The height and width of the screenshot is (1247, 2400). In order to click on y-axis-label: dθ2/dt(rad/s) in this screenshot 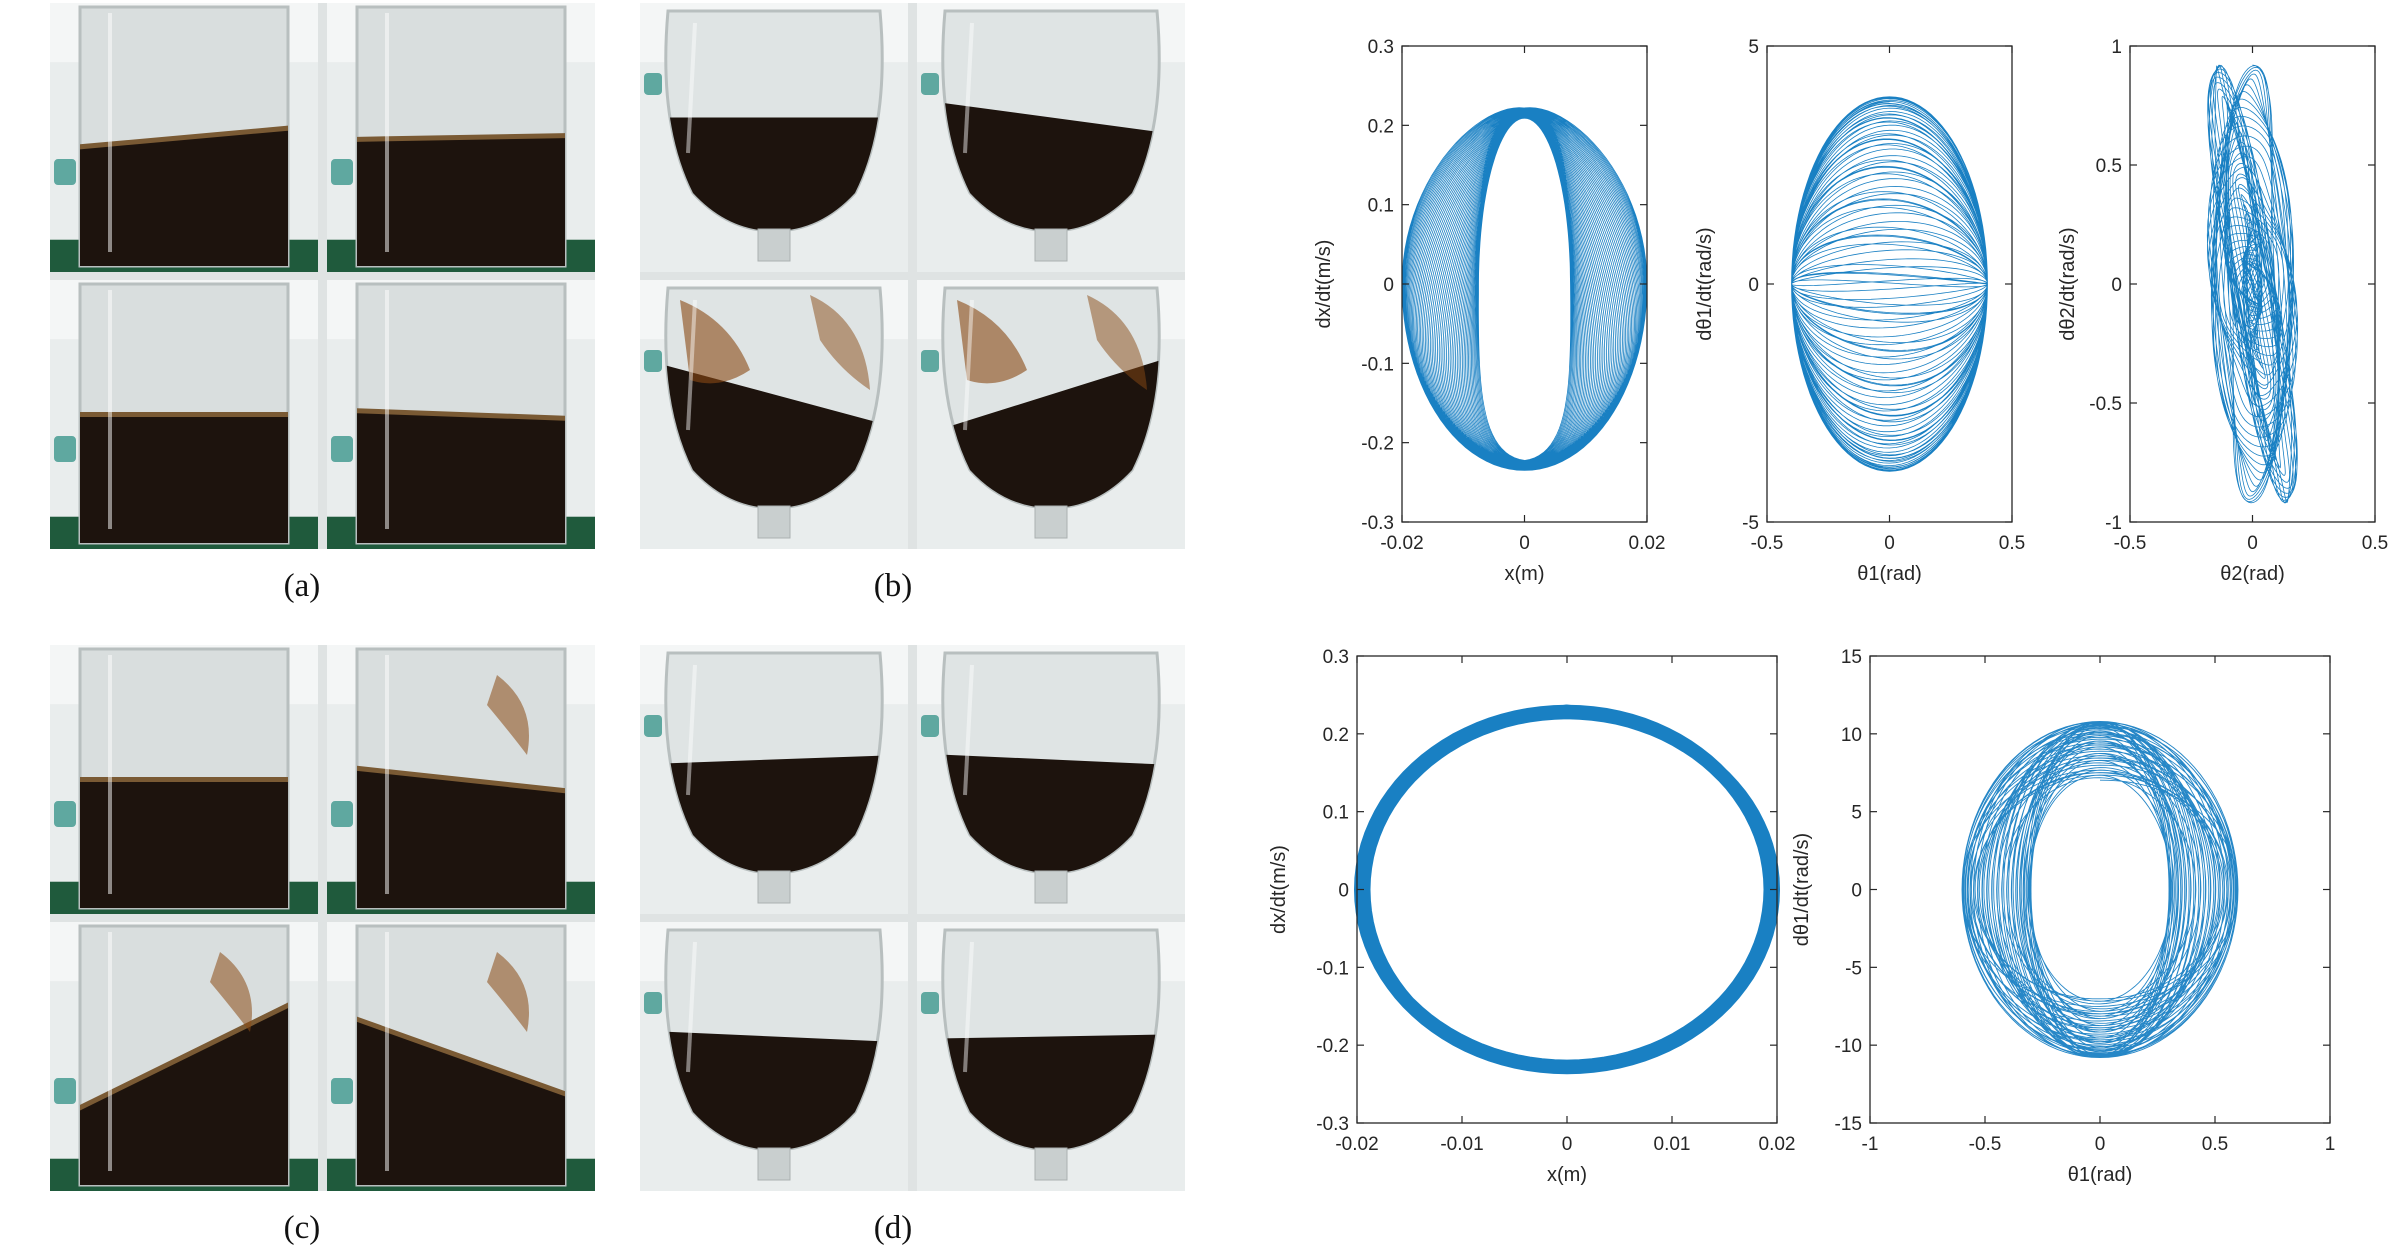, I will do `click(2068, 283)`.